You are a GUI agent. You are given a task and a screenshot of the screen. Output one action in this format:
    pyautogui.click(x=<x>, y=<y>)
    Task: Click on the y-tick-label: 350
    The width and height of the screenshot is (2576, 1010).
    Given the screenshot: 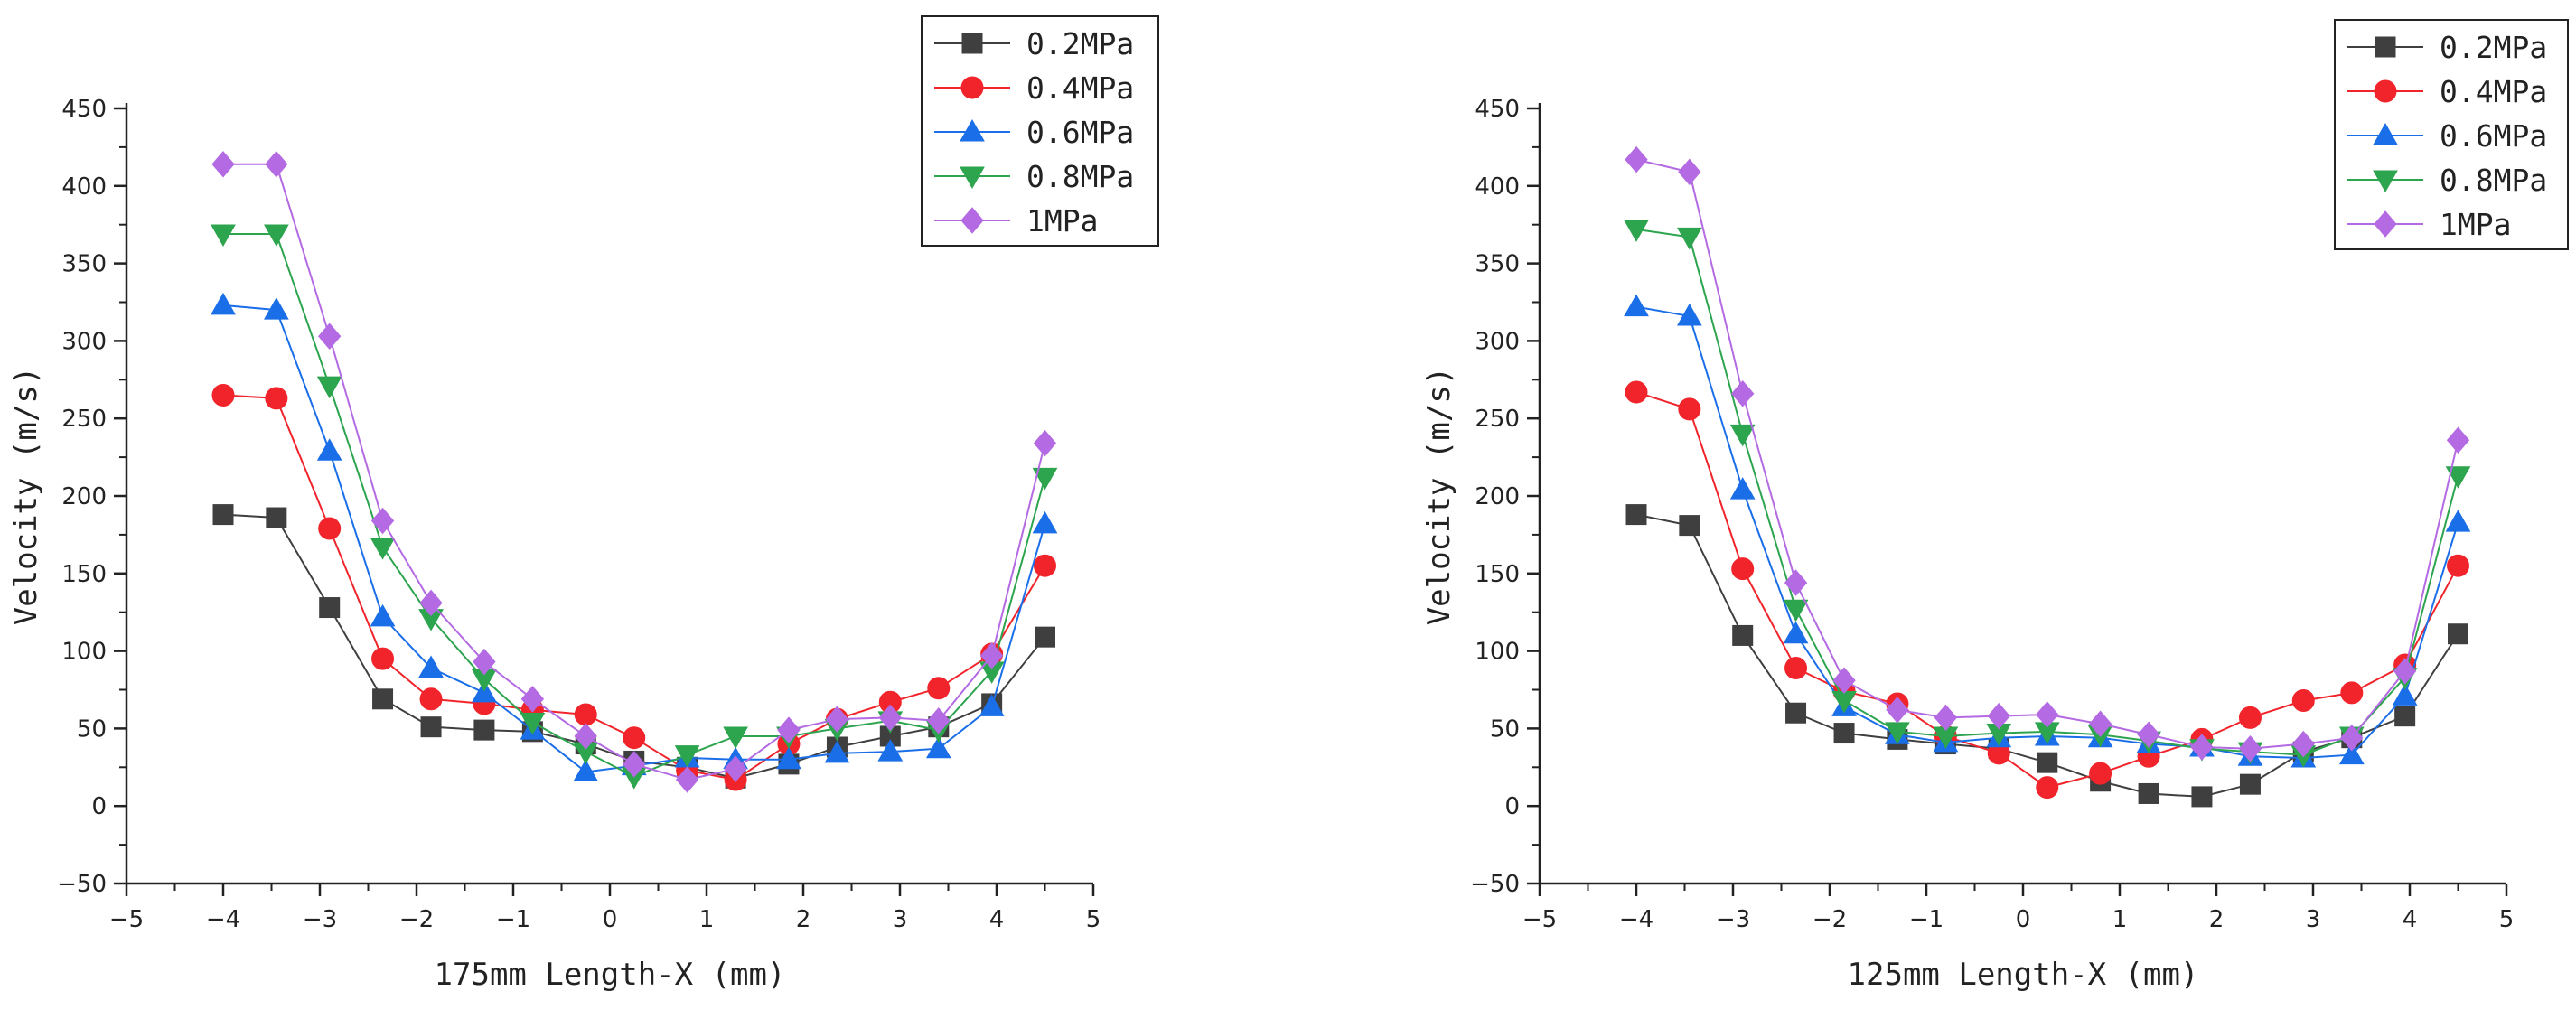 What is the action you would take?
    pyautogui.click(x=84, y=265)
    